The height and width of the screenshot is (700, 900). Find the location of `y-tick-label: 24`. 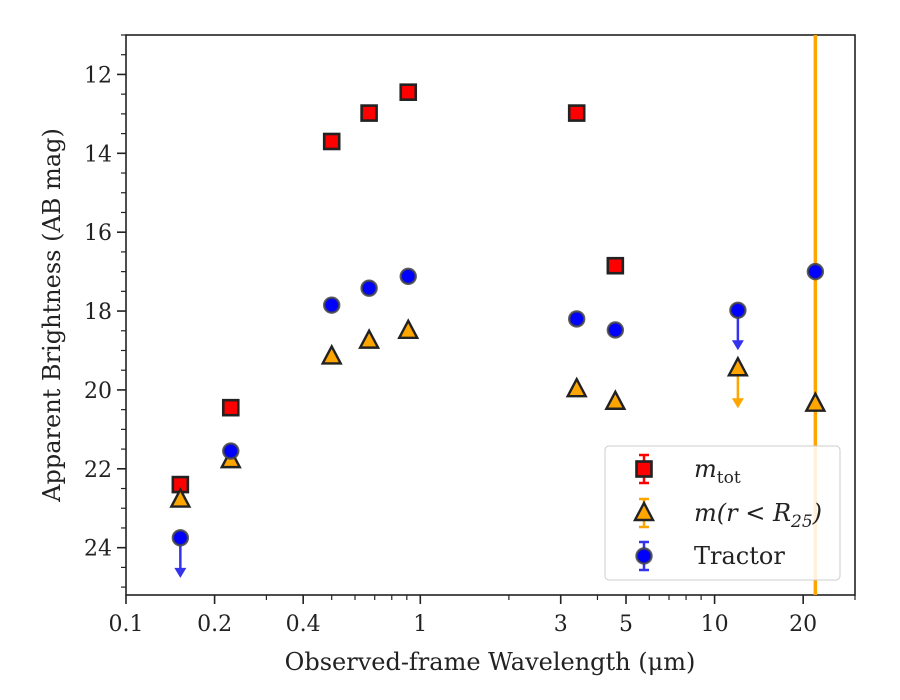

y-tick-label: 24 is located at coordinates (98, 549).